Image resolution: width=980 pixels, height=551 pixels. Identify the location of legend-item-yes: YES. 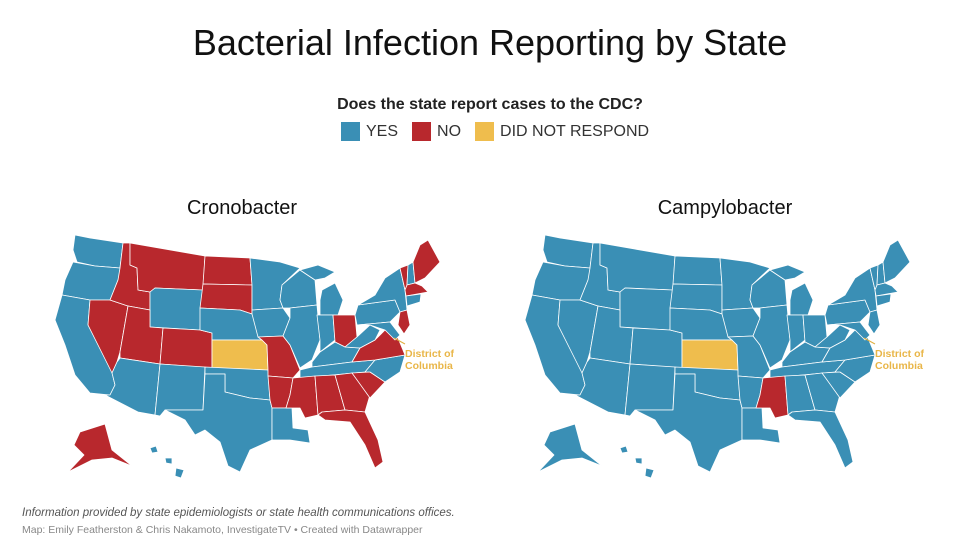
(369, 131).